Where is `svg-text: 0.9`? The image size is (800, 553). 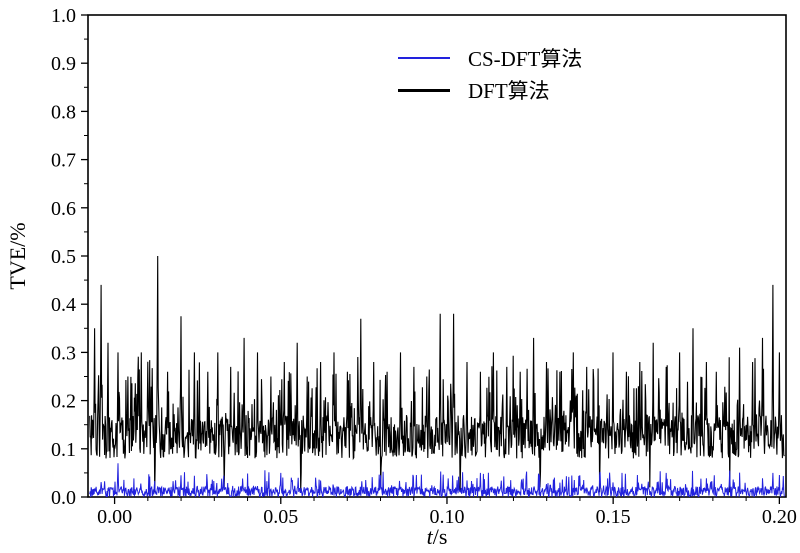 svg-text: 0.9 is located at coordinates (63, 64).